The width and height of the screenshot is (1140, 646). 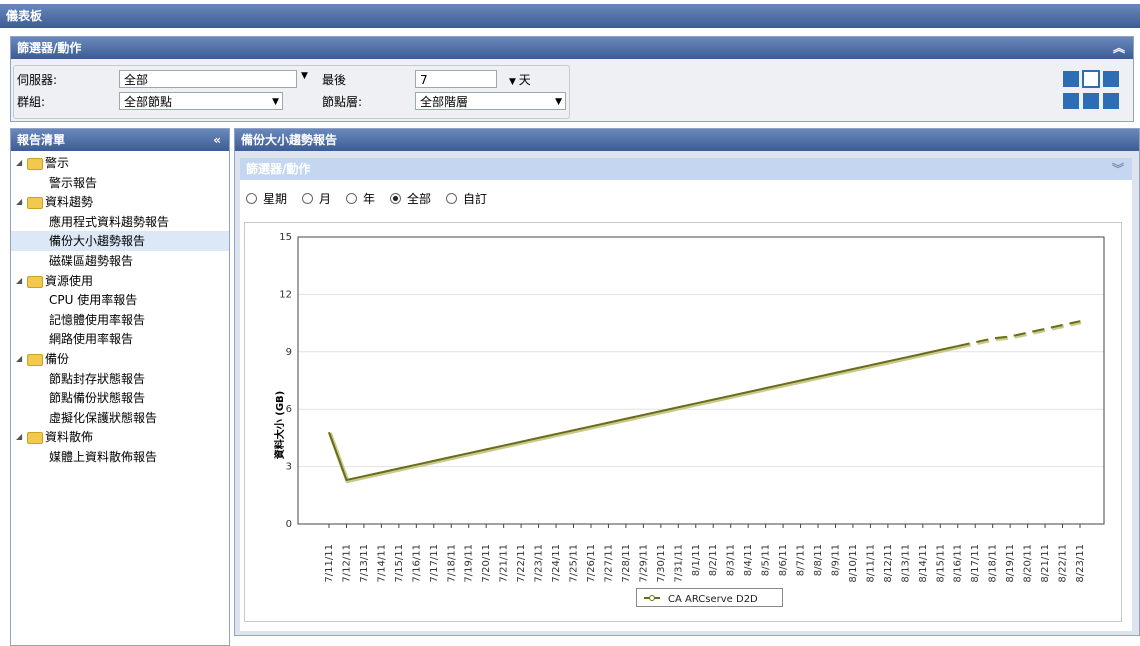 What do you see at coordinates (342, 102) in the screenshot?
I see `tier-label: 節點層:` at bounding box center [342, 102].